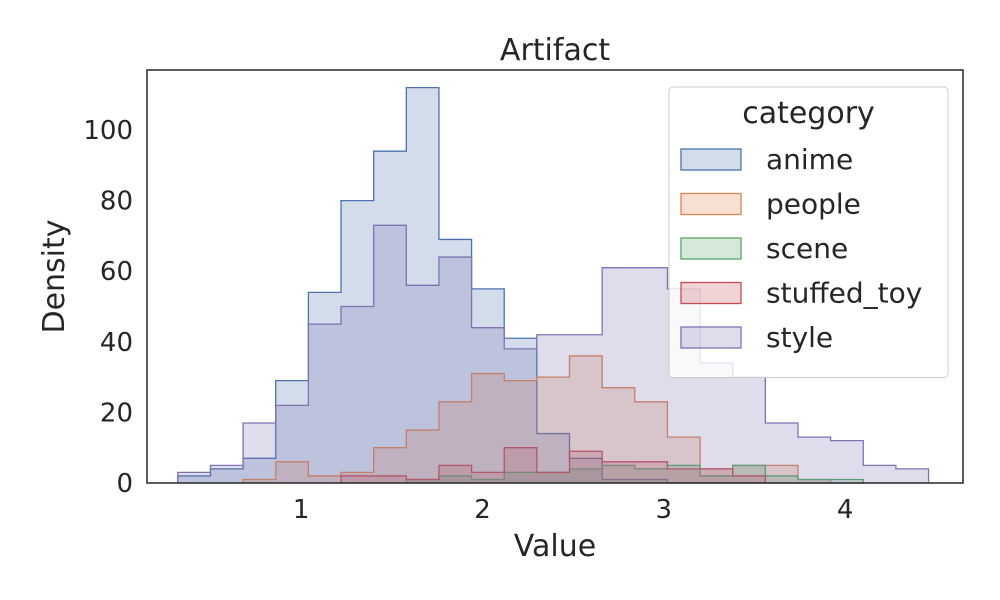 The image size is (1000, 600). What do you see at coordinates (711, 159) in the screenshot?
I see `legend-swatch-anime` at bounding box center [711, 159].